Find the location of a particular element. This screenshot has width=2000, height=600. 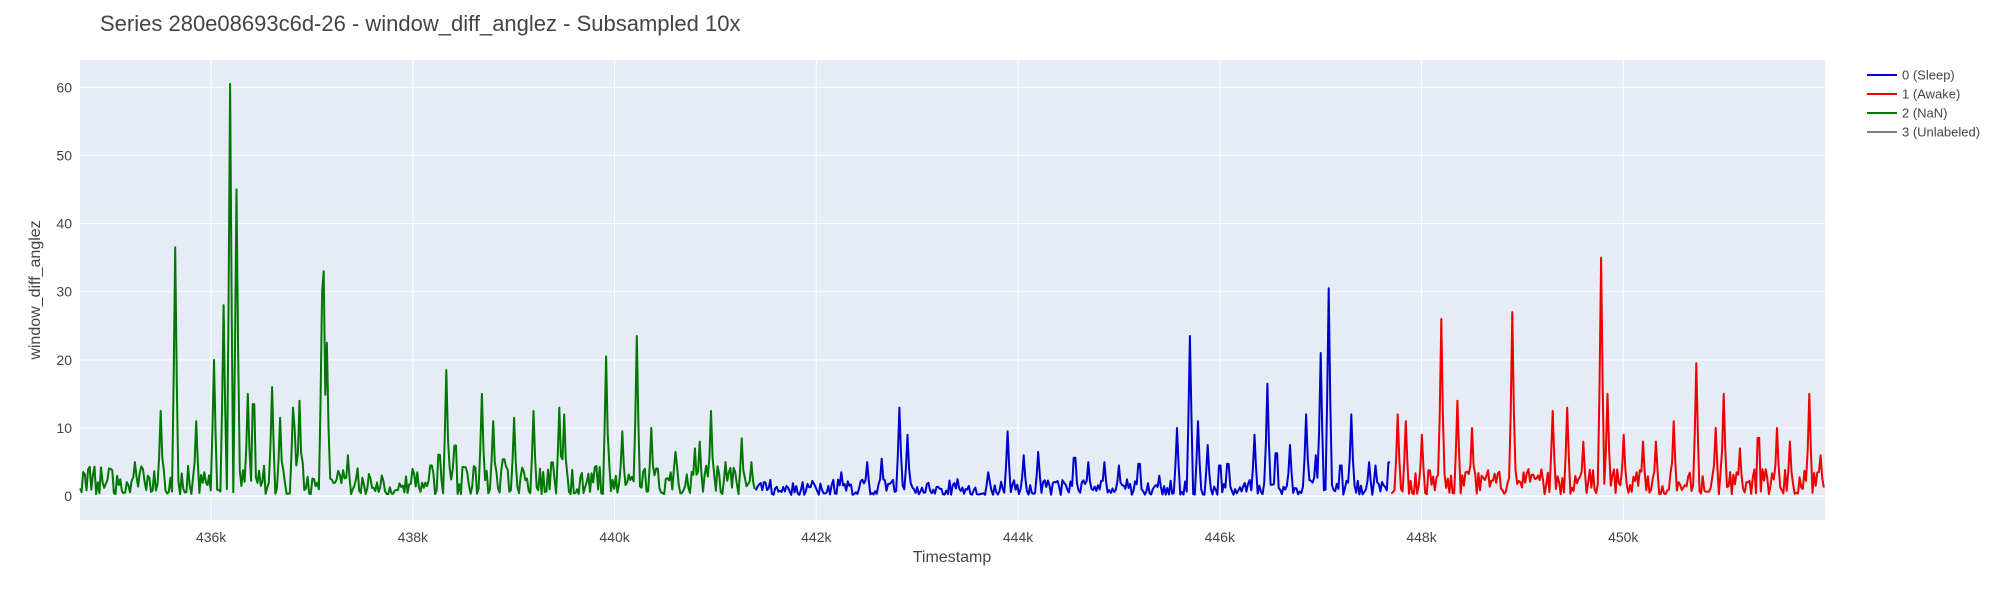

x-tick-label: 442k is located at coordinates (816, 537).